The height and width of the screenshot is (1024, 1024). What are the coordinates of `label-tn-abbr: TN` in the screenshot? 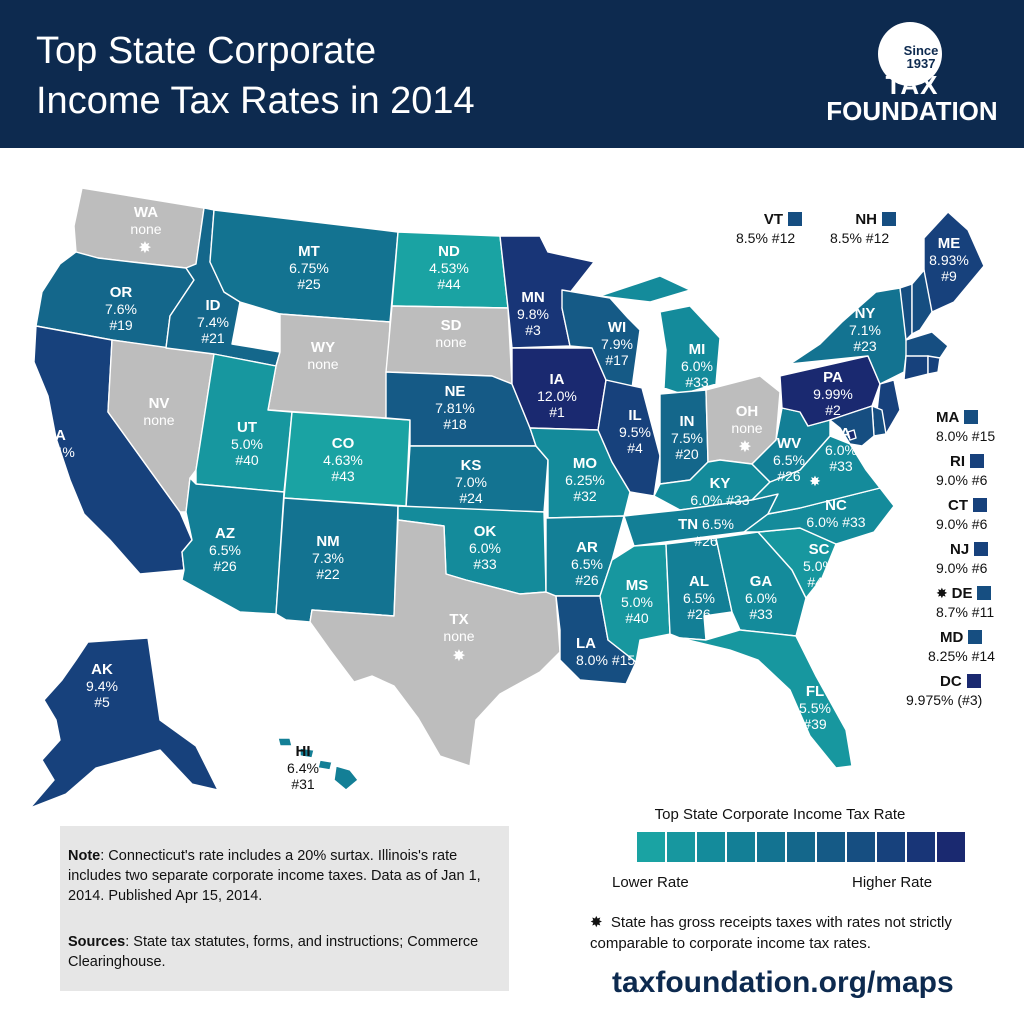 It's located at (688, 524).